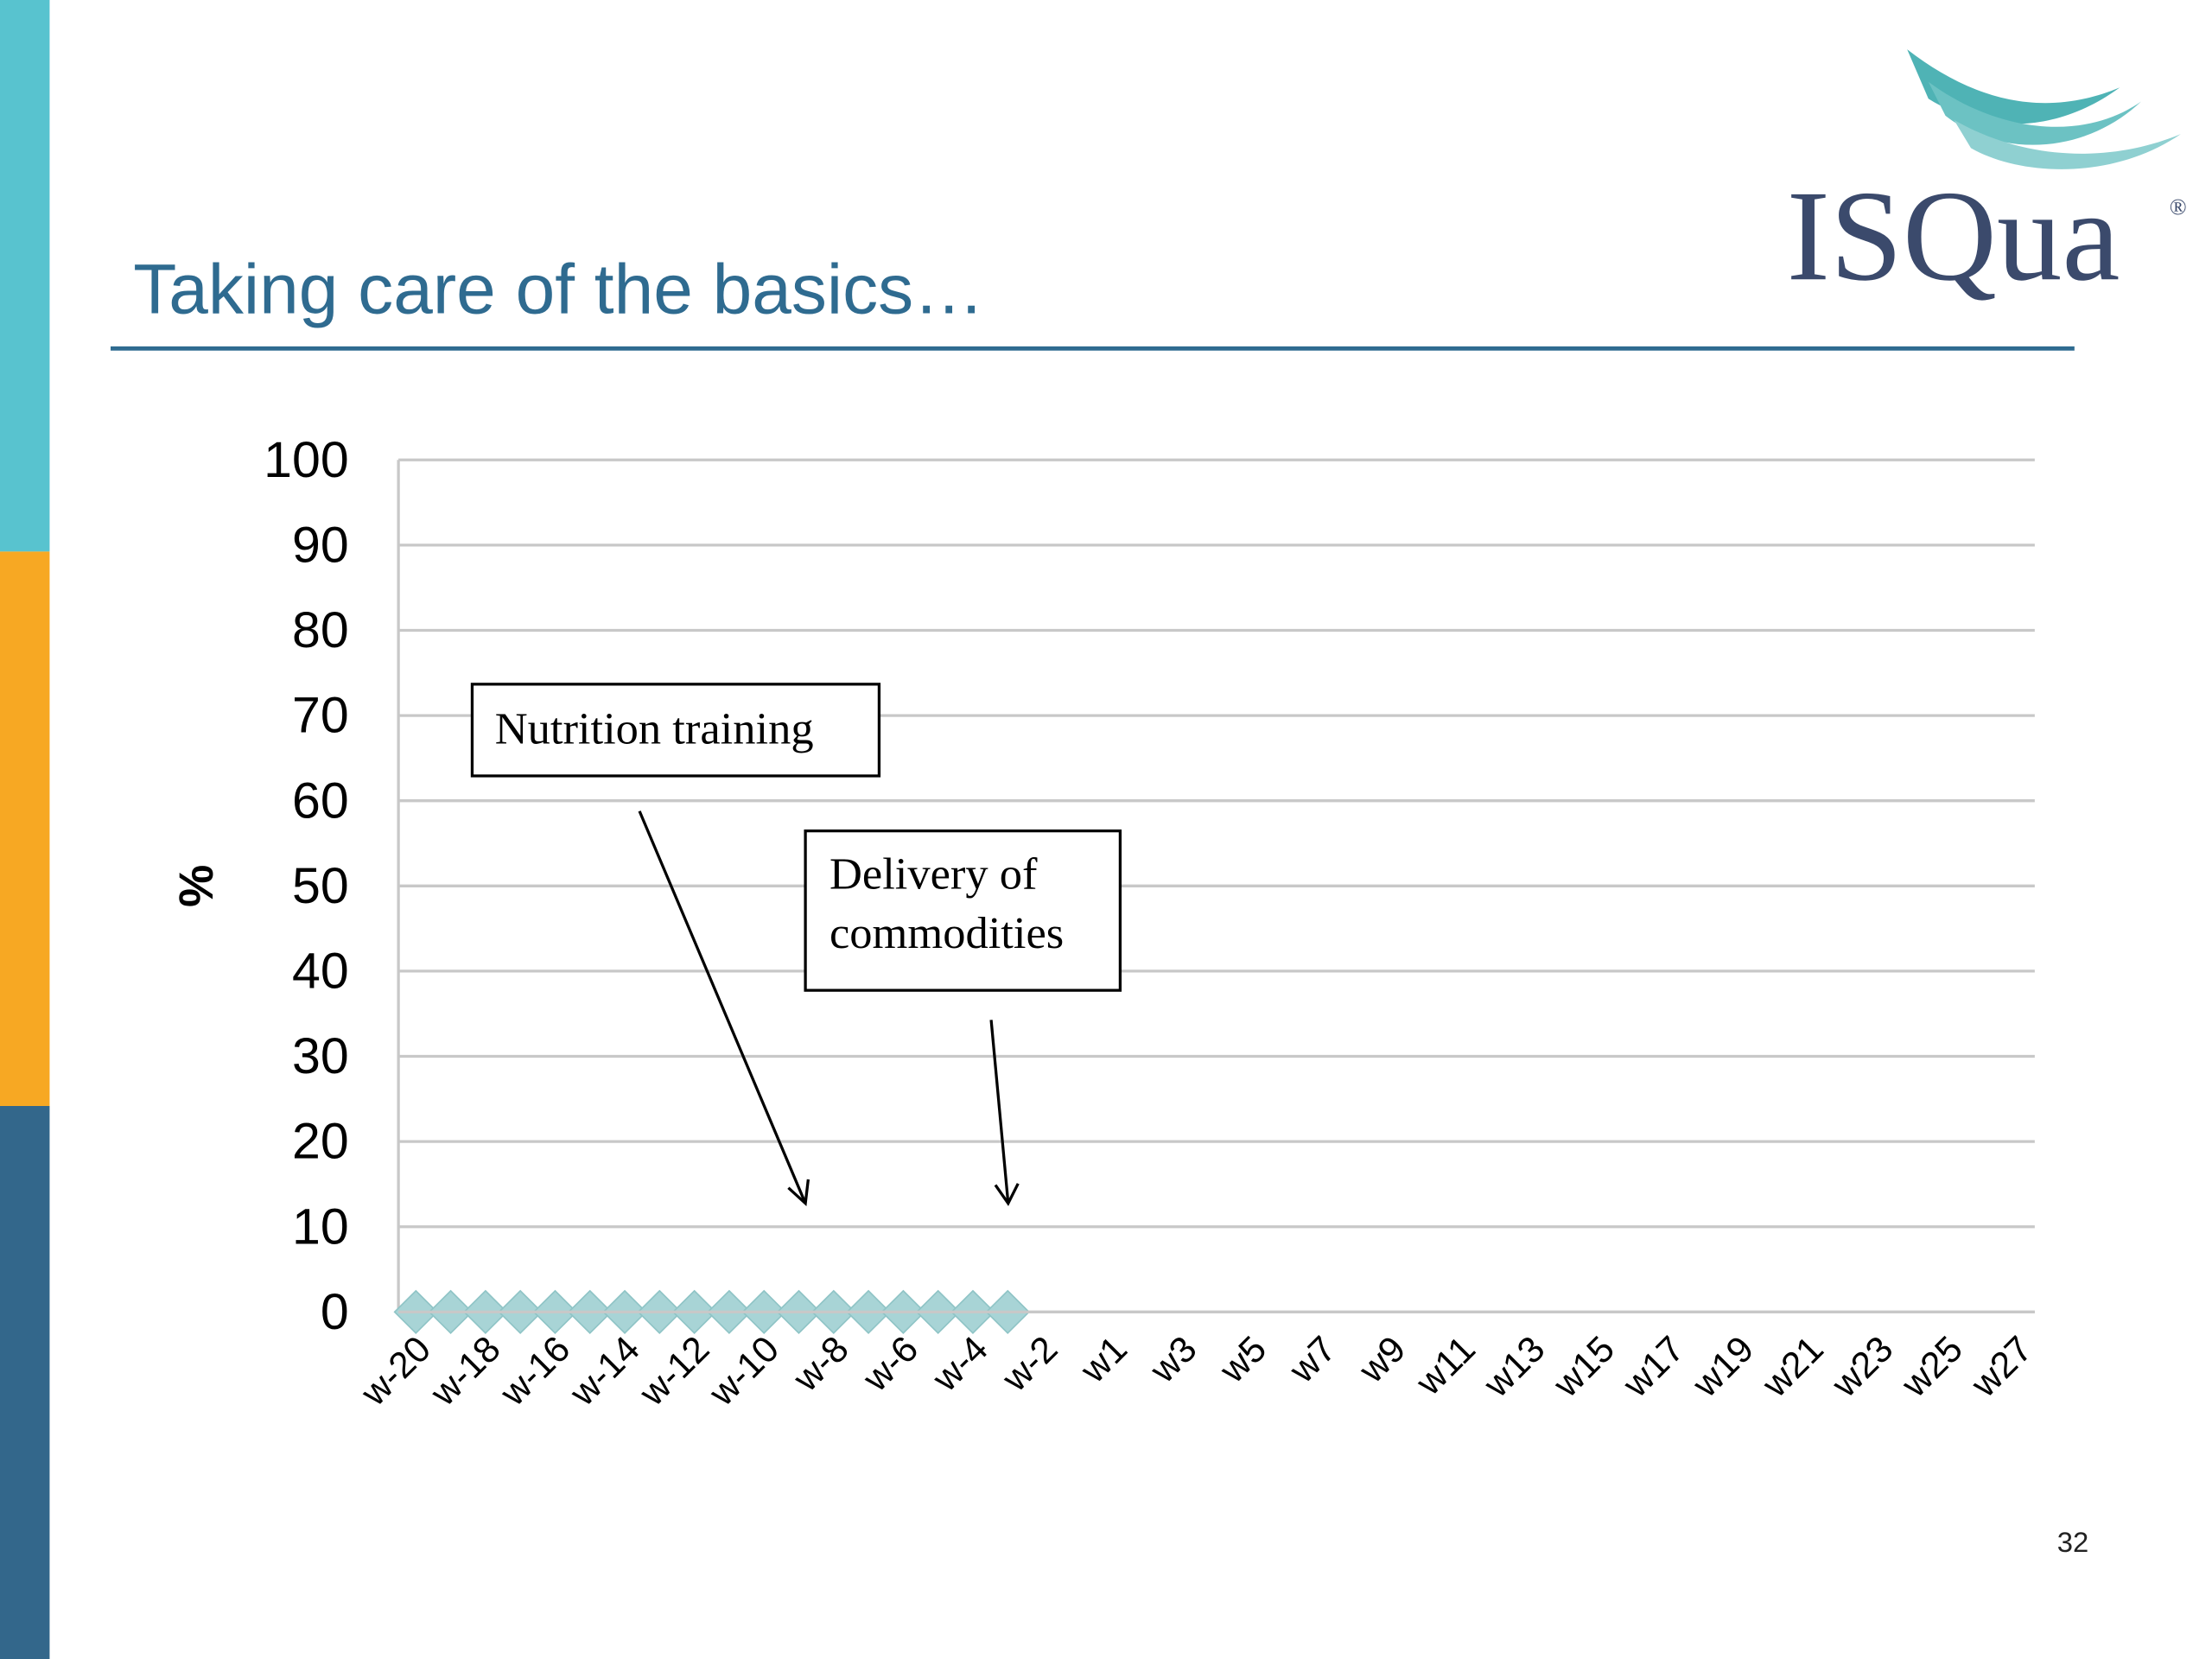 The image size is (2212, 1659). I want to click on x-tick-label: w-12, so click(674, 1371).